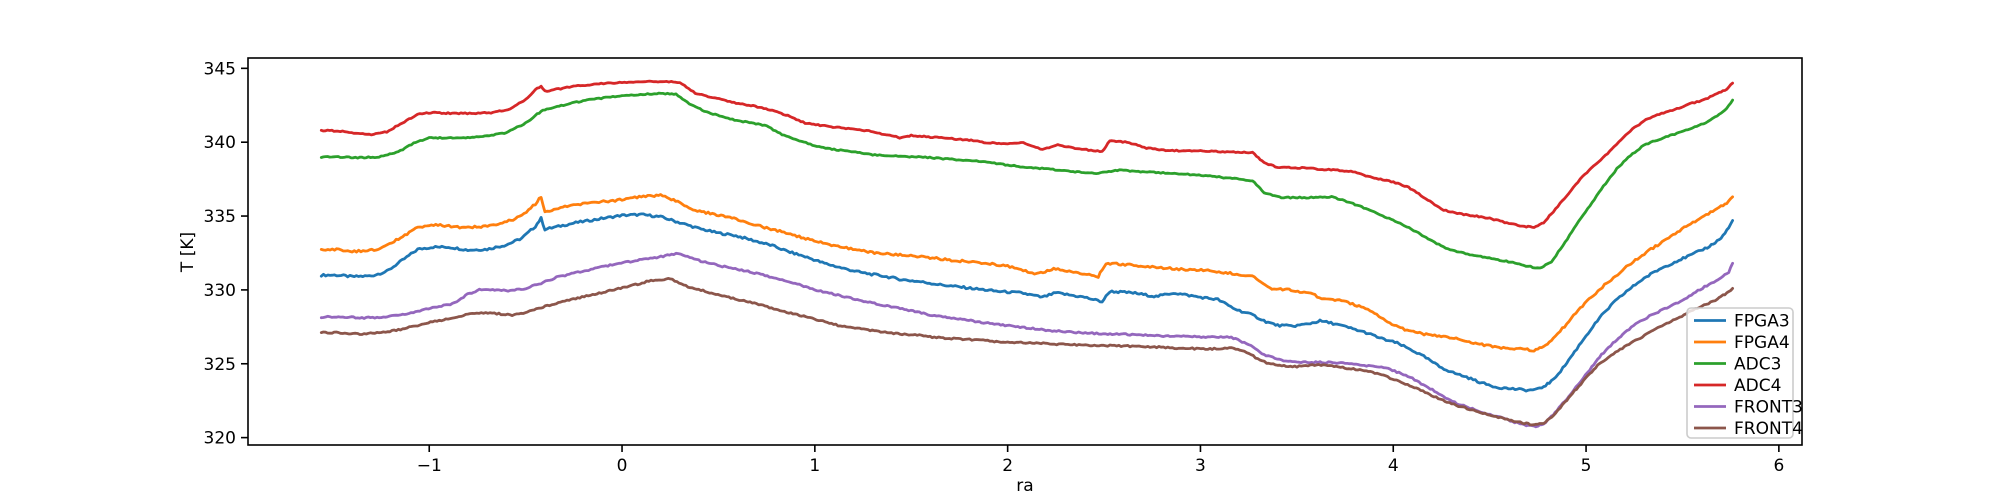 This screenshot has width=2000, height=500. What do you see at coordinates (1768, 429) in the screenshot?
I see `legend-label: FRONT4` at bounding box center [1768, 429].